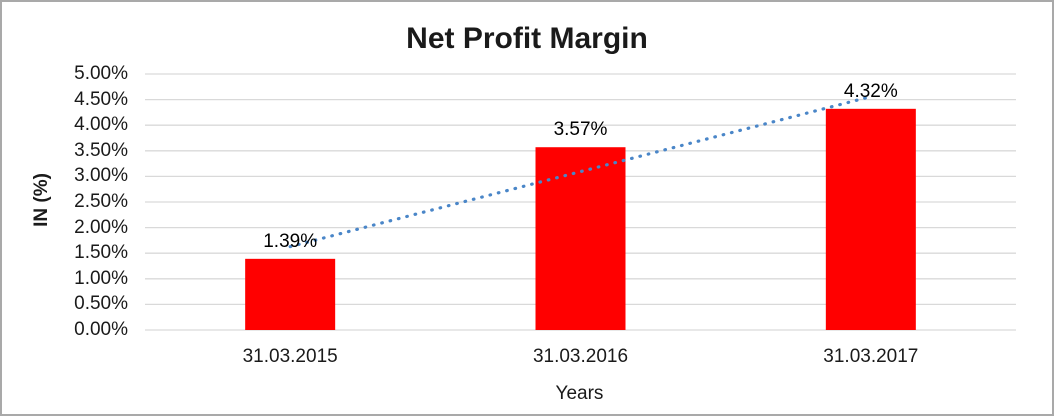 This screenshot has height=416, width=1054. I want to click on bar-value-label: 4.32%, so click(870, 91).